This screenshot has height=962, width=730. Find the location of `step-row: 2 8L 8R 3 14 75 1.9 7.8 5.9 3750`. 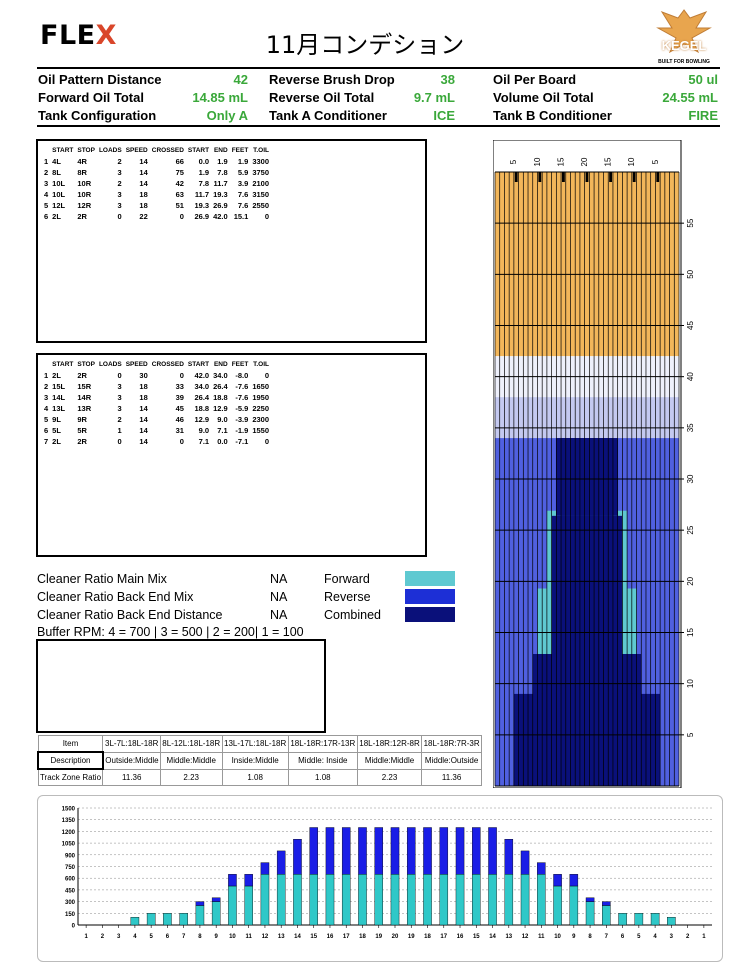

step-row: 2 8L 8R 3 14 75 1.9 7.8 5.9 3750 is located at coordinates (156, 172).